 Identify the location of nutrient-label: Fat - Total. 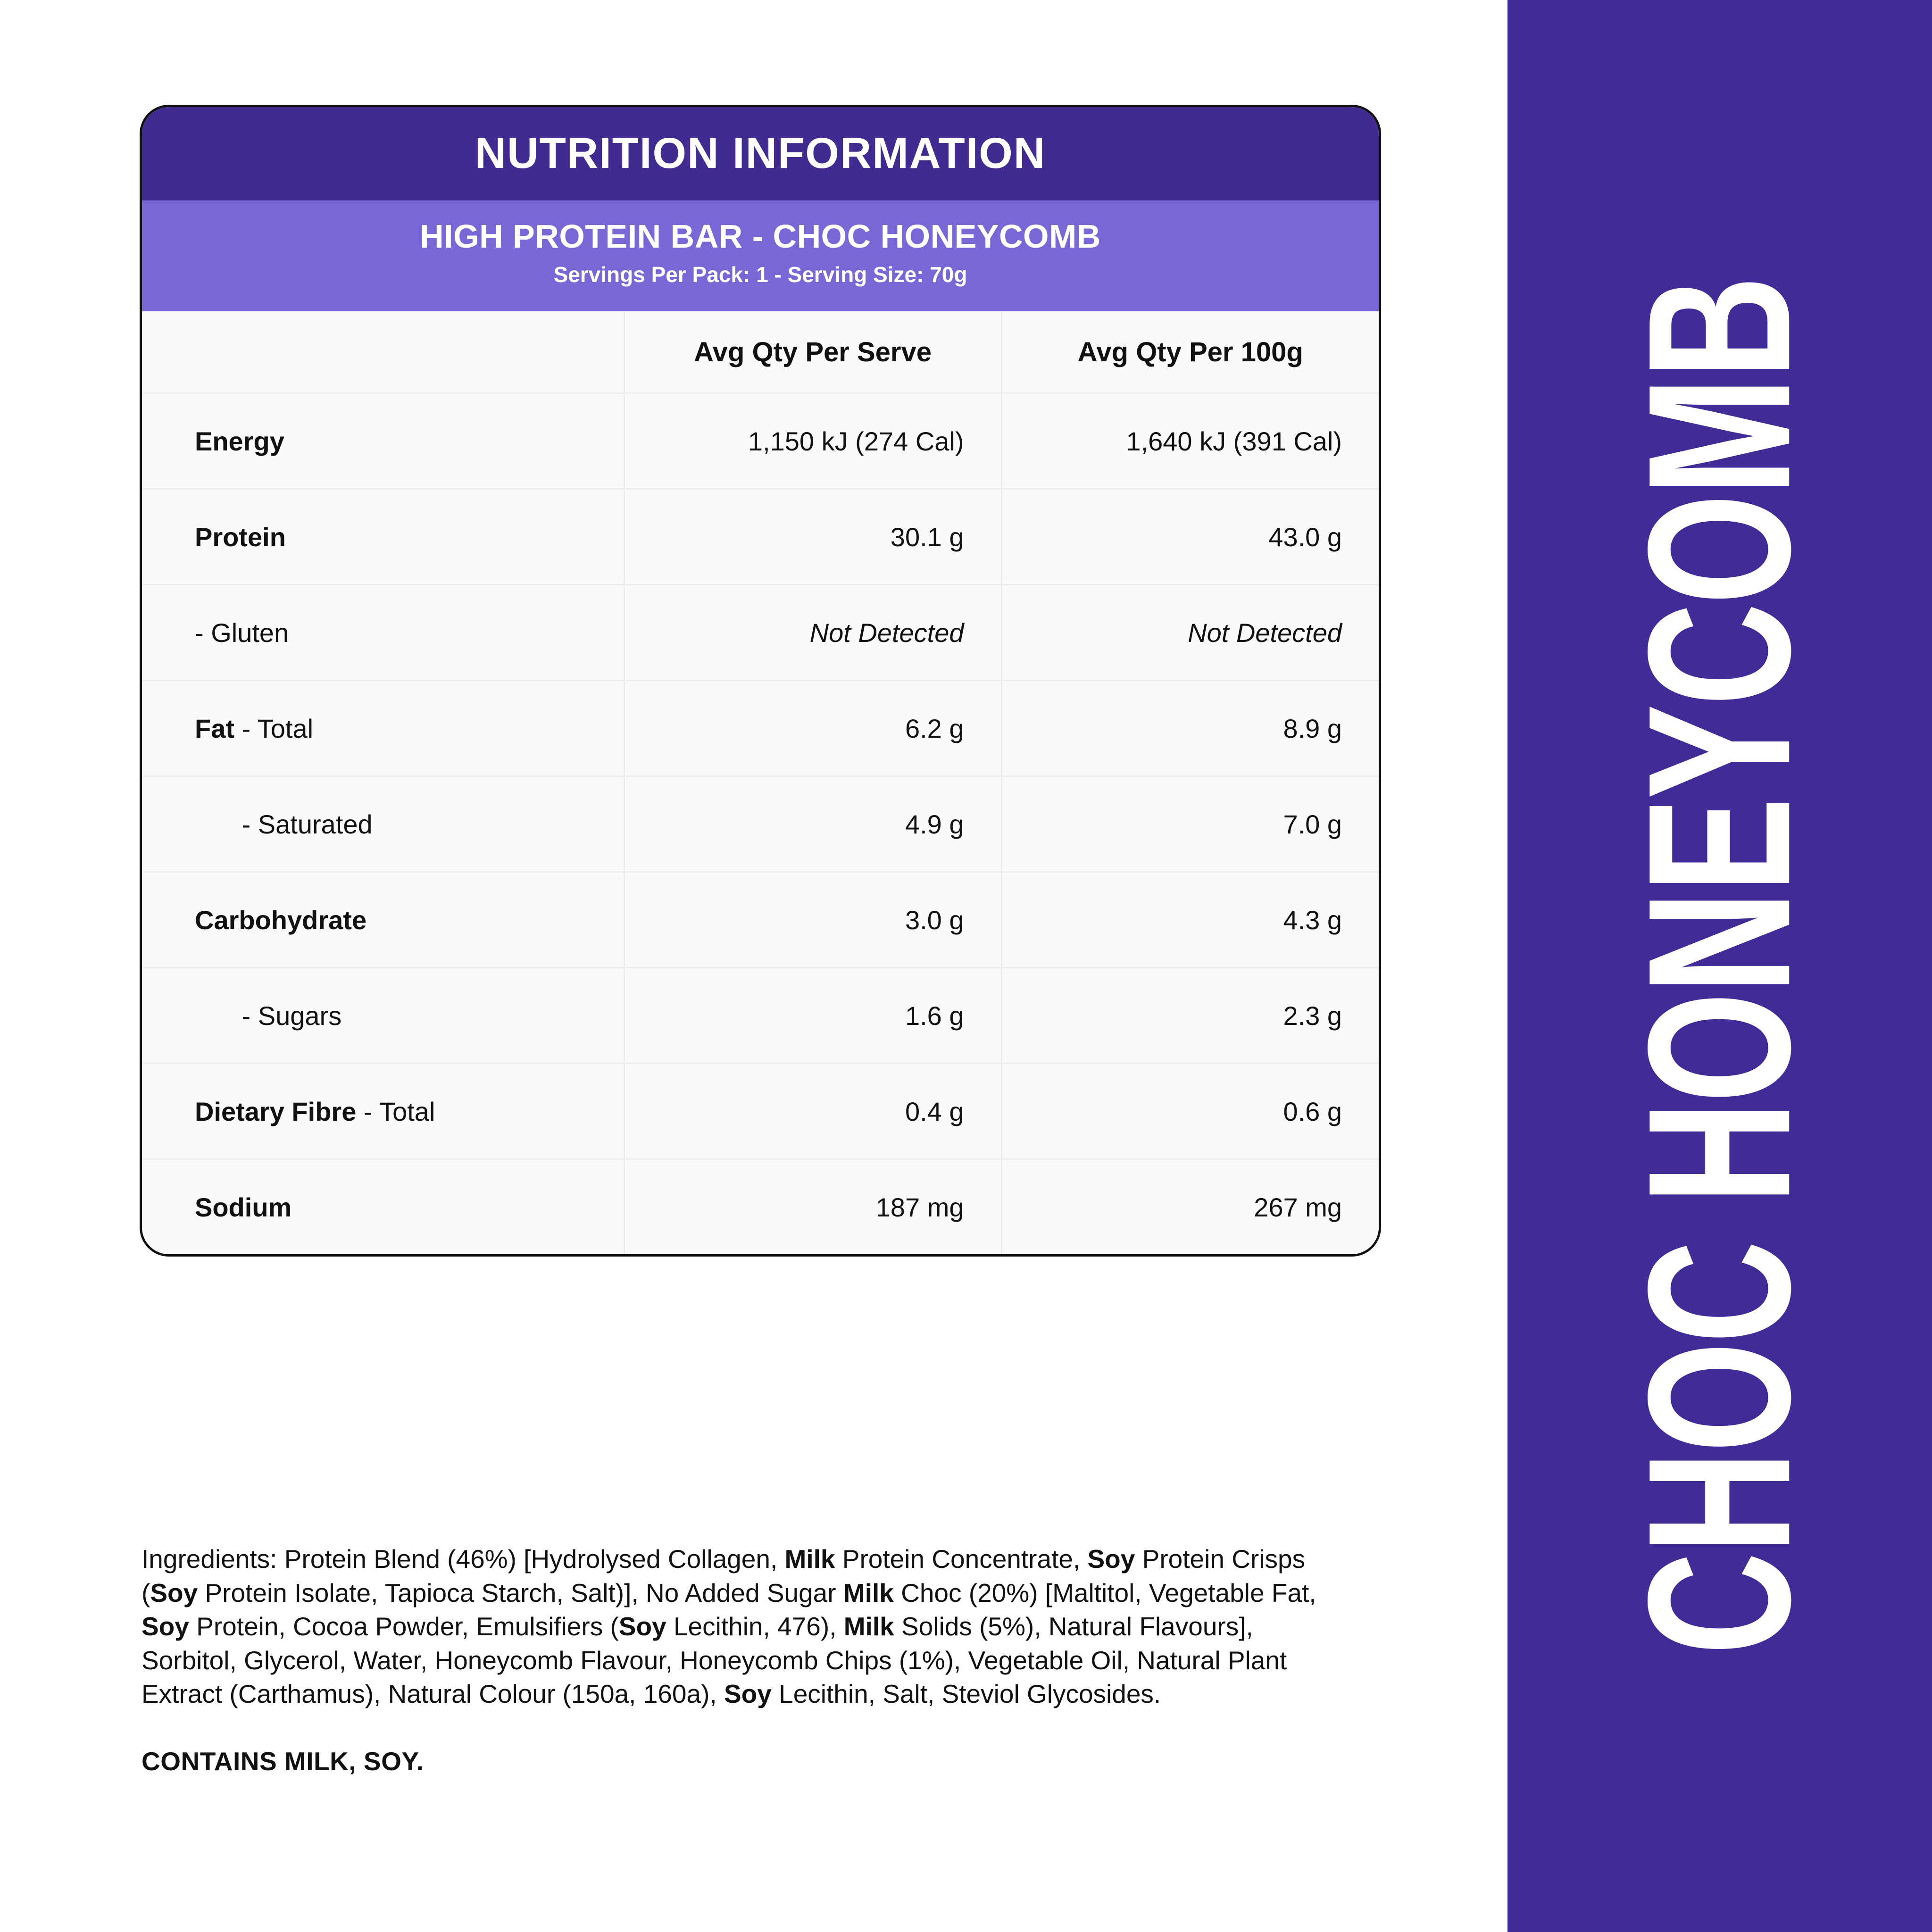
(383, 729).